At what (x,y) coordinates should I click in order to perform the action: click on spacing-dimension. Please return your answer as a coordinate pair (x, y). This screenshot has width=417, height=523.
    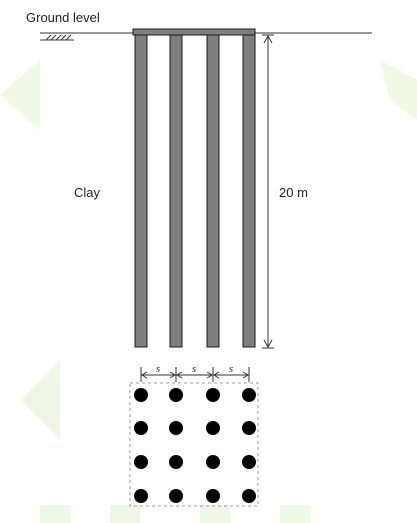
    Looking at the image, I should click on (195, 374).